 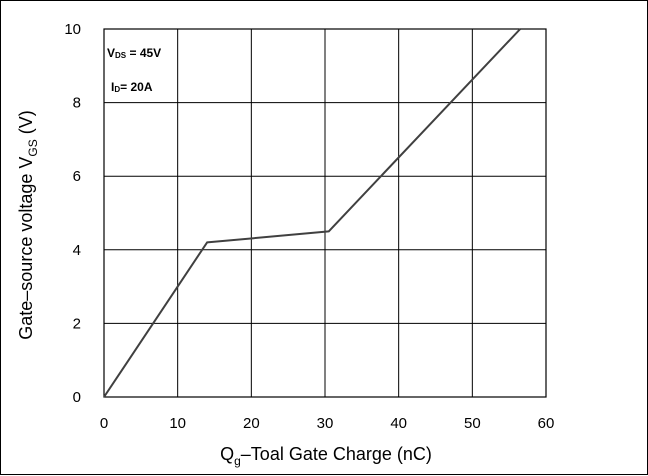 I want to click on annotation-vds-rest: = 45V, so click(x=143, y=53).